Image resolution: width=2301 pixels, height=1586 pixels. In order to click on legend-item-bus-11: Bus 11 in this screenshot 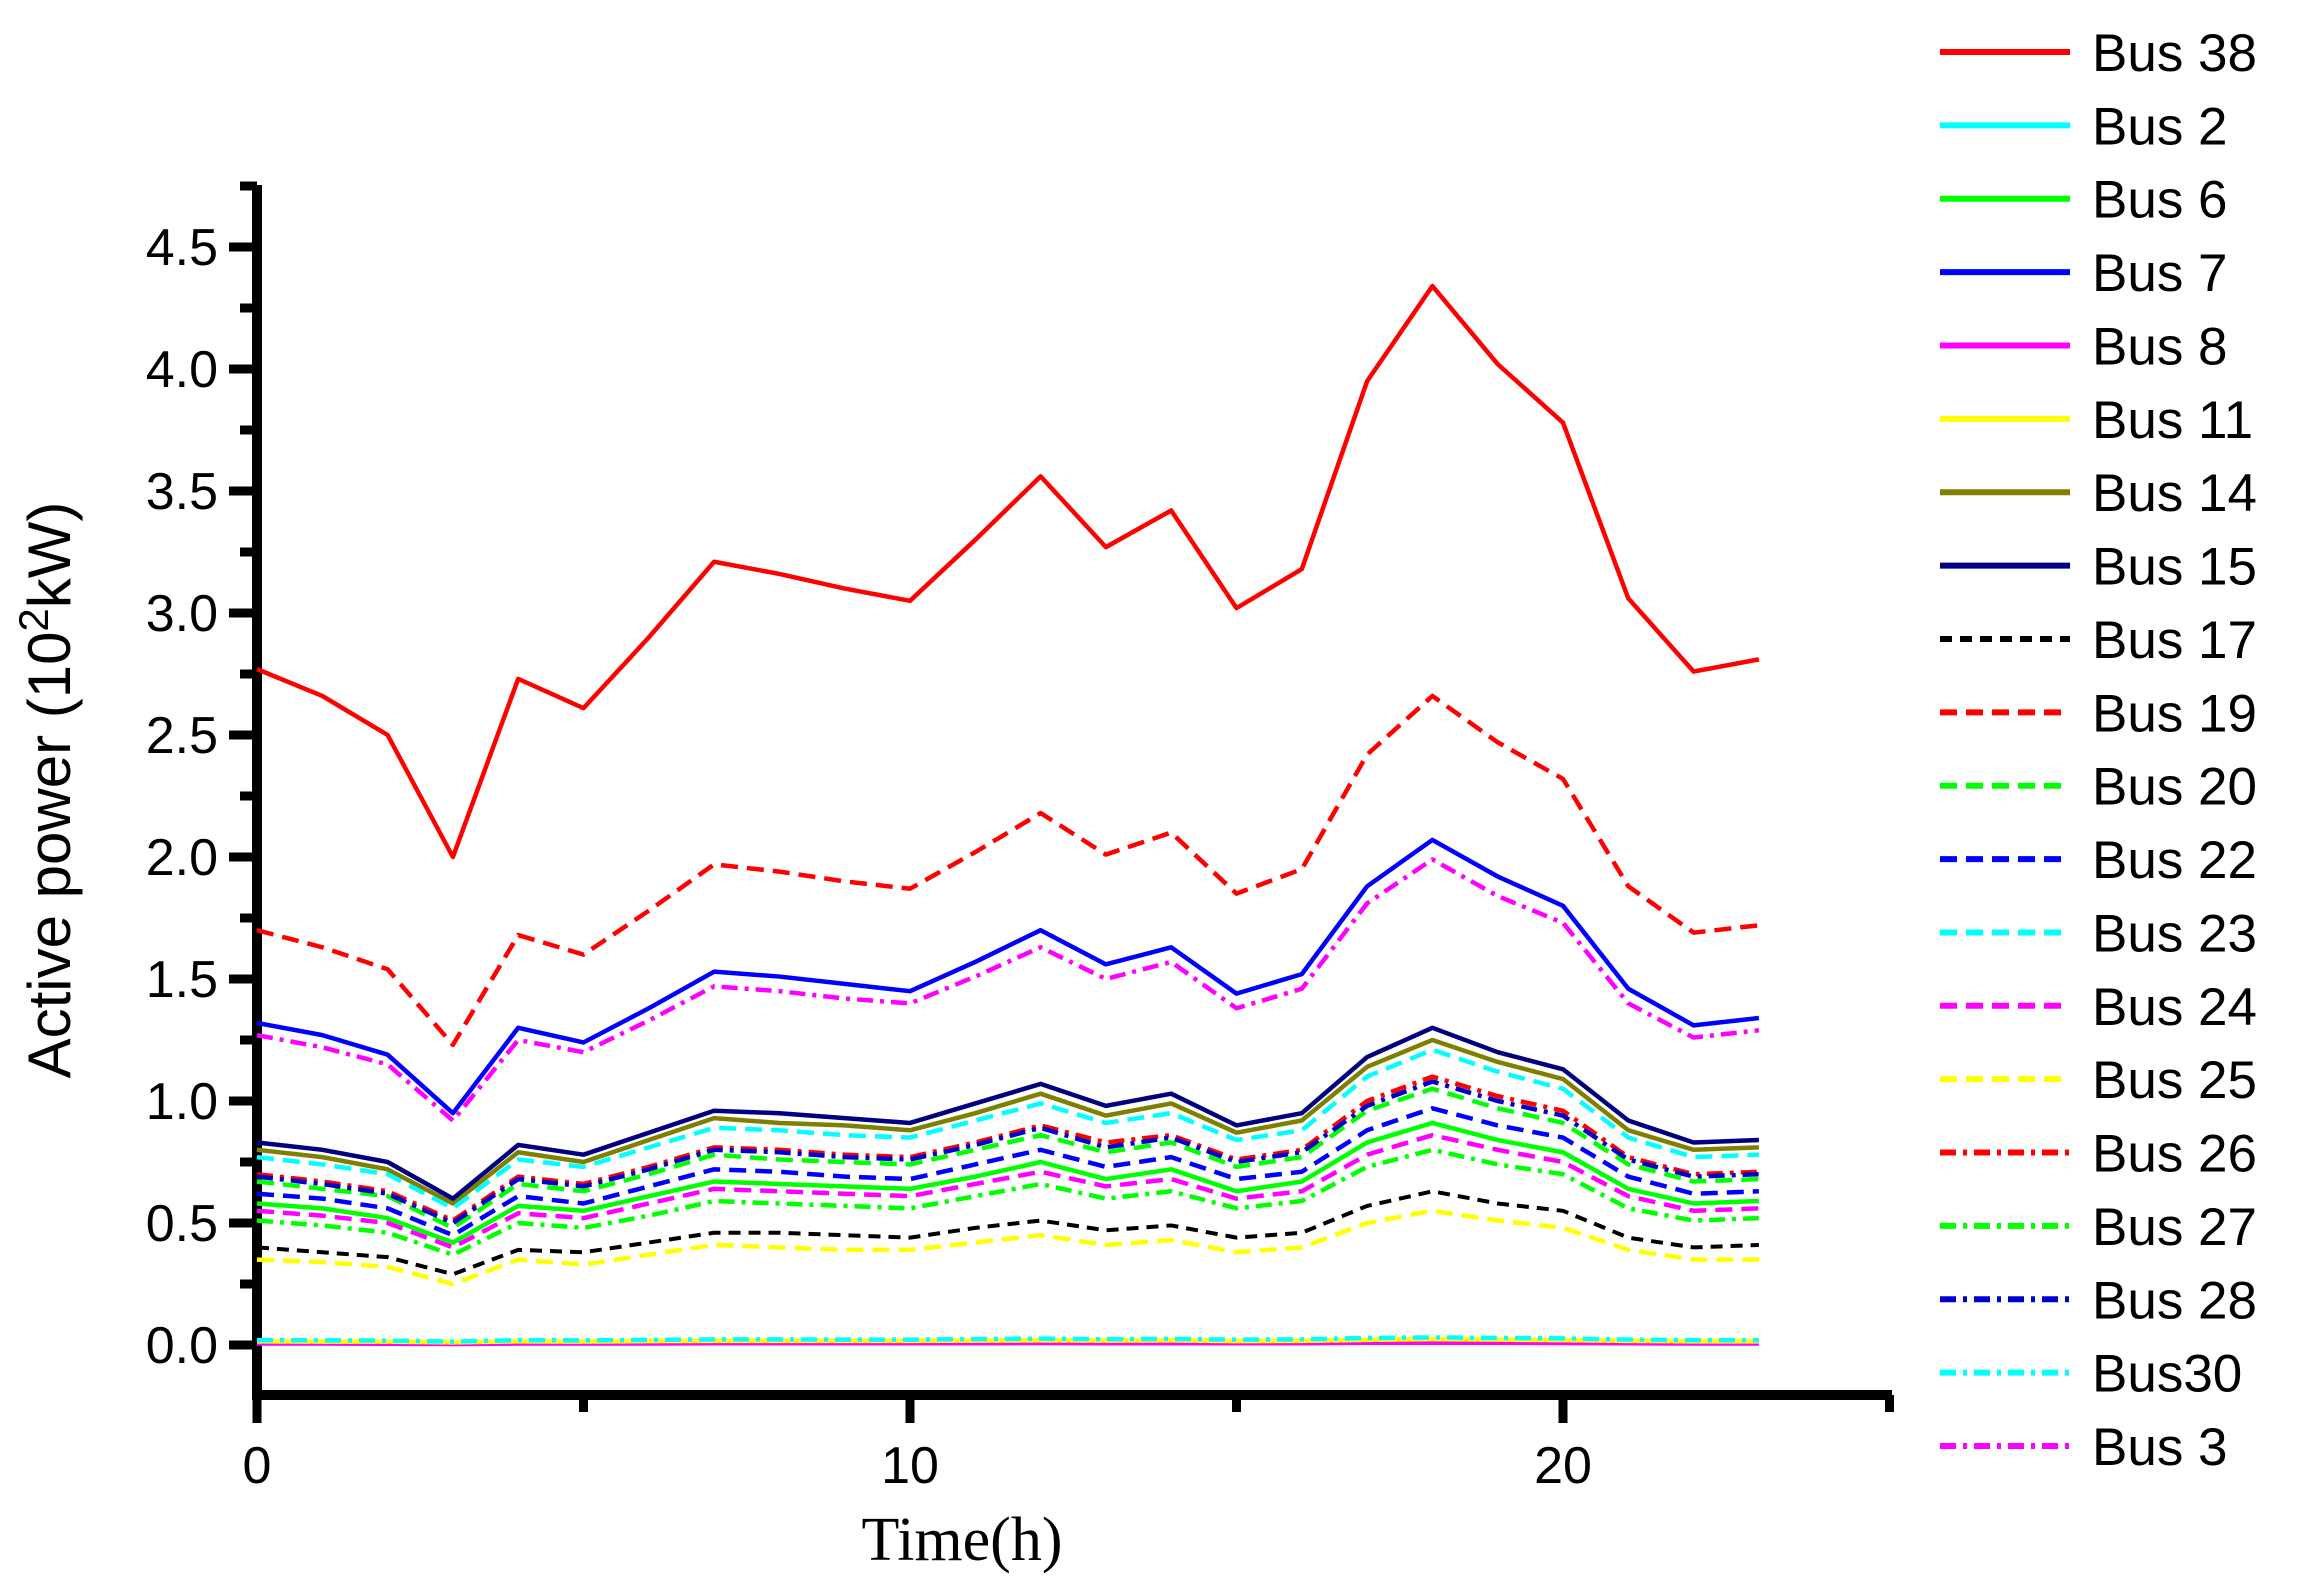, I will do `click(2096, 420)`.